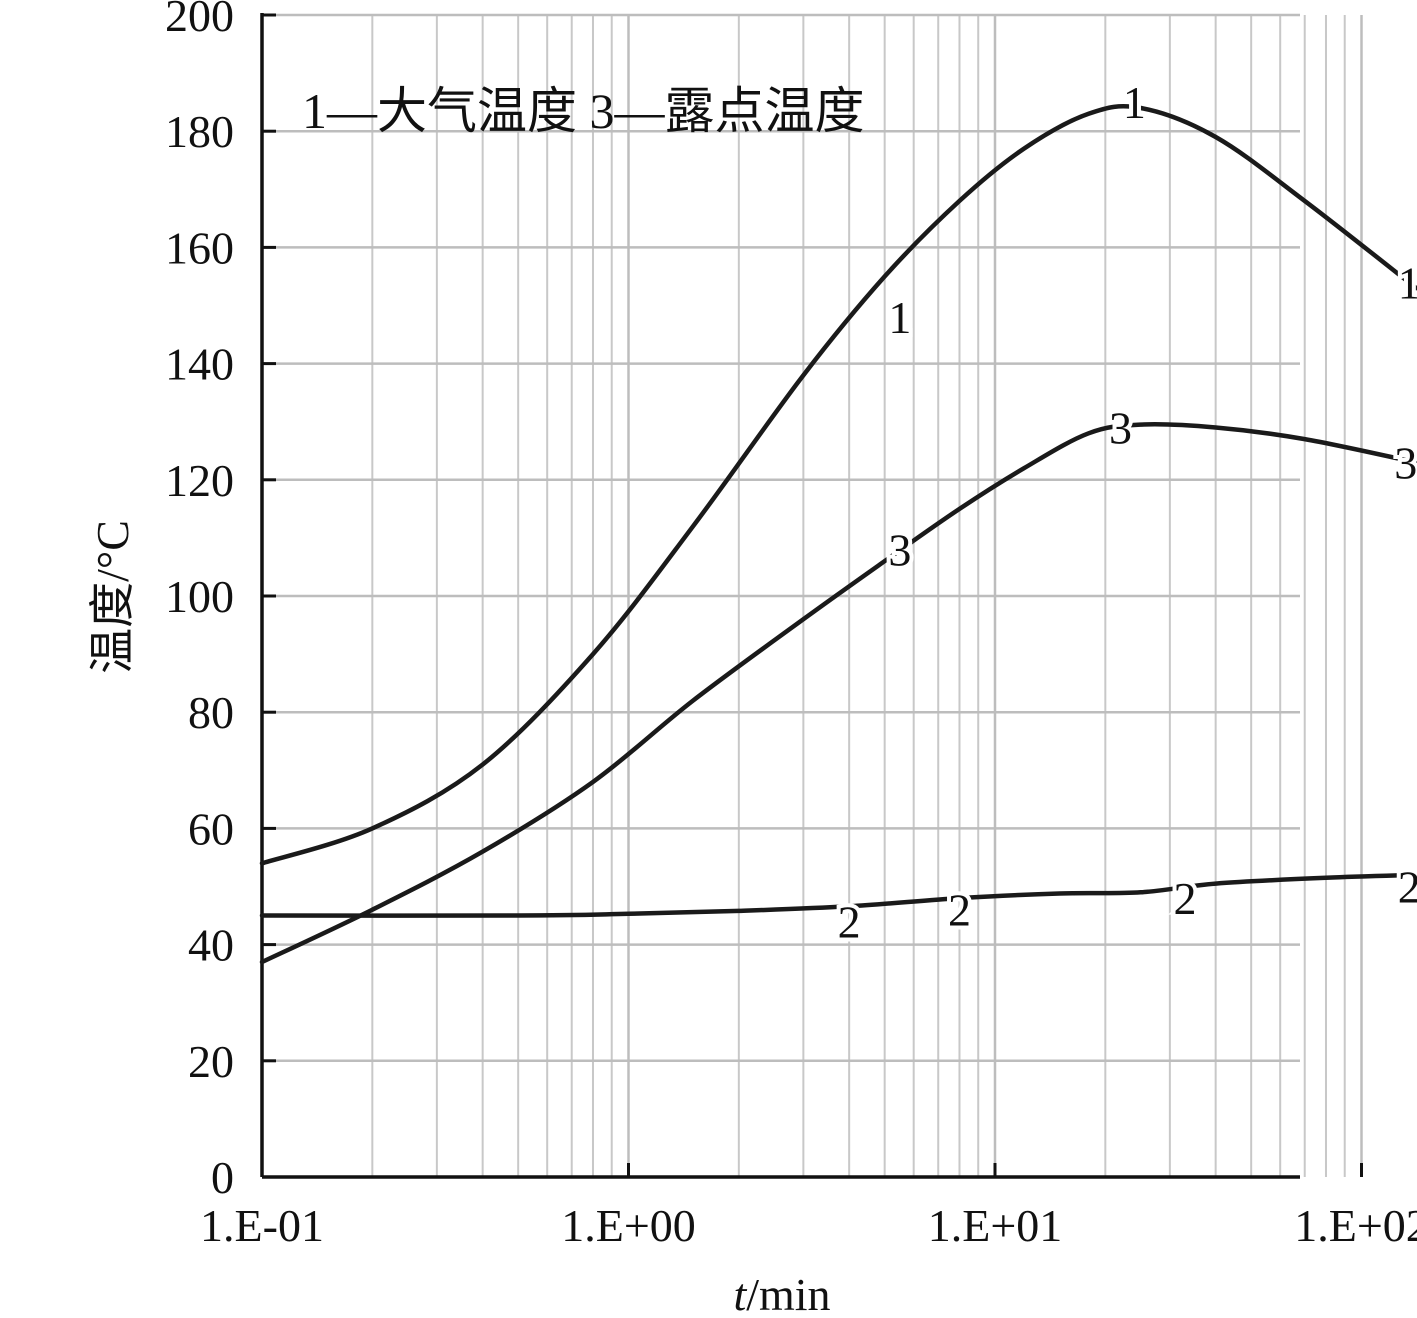  Describe the element at coordinates (781, 1293) in the screenshot. I see `x-axis-title: t/min` at that location.